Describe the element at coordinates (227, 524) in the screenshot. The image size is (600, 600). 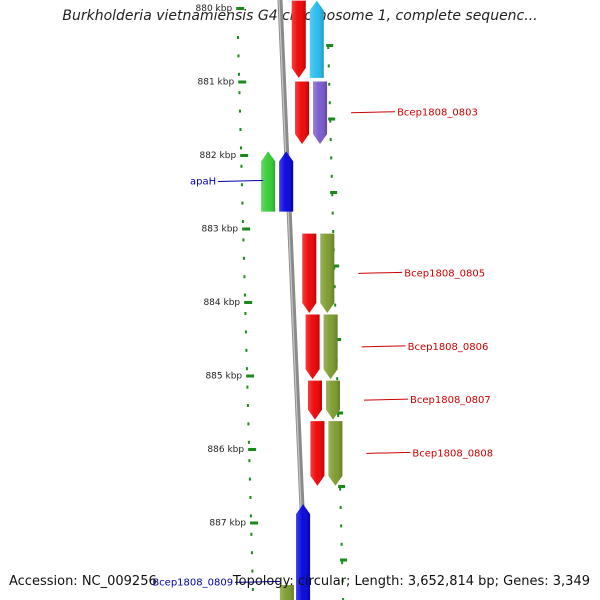
I see `tick-label: 887 kbp` at that location.